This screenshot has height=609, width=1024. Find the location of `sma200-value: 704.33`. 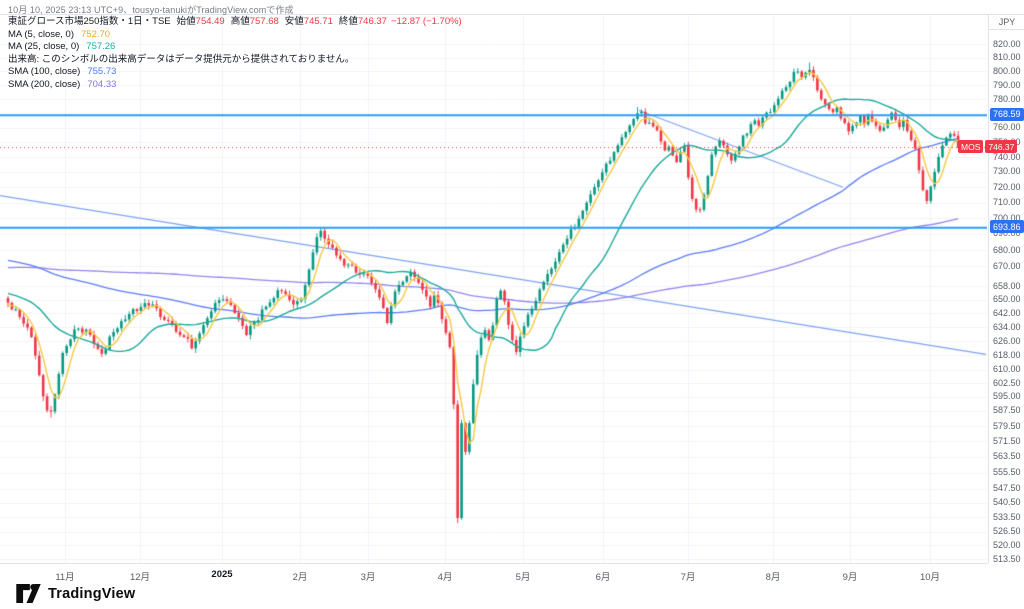

sma200-value: 704.33 is located at coordinates (102, 84).